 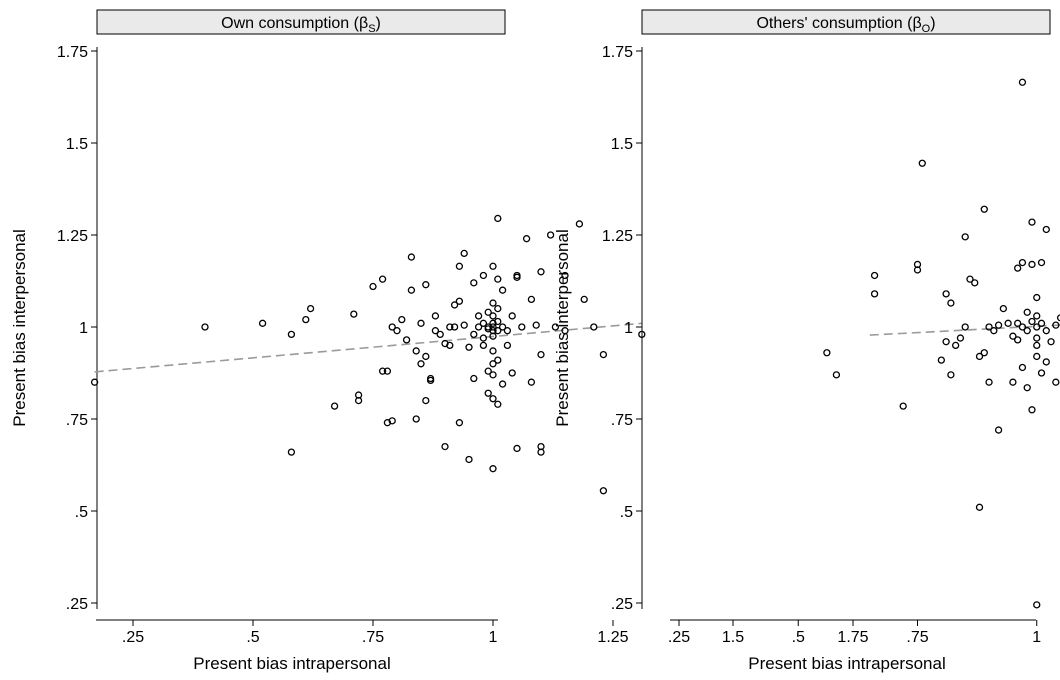 I want to click on x-tick-label: 1, so click(x=493, y=637).